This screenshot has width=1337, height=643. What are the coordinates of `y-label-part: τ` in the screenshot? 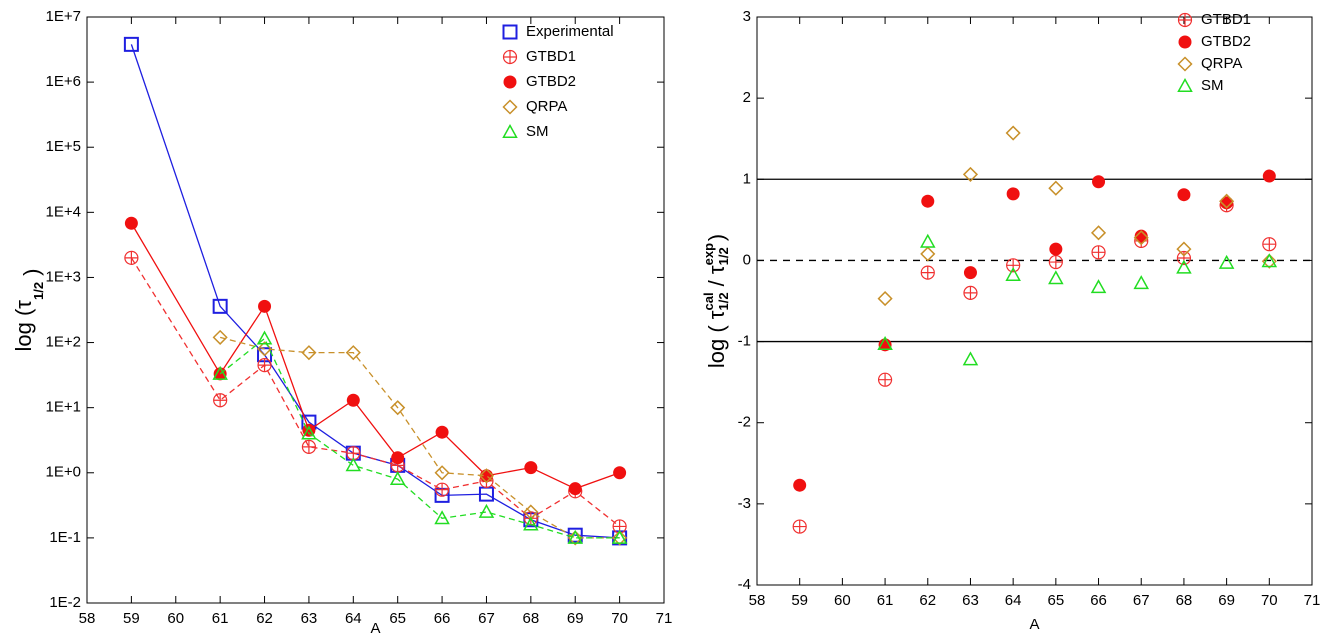 It's located at (716, 314).